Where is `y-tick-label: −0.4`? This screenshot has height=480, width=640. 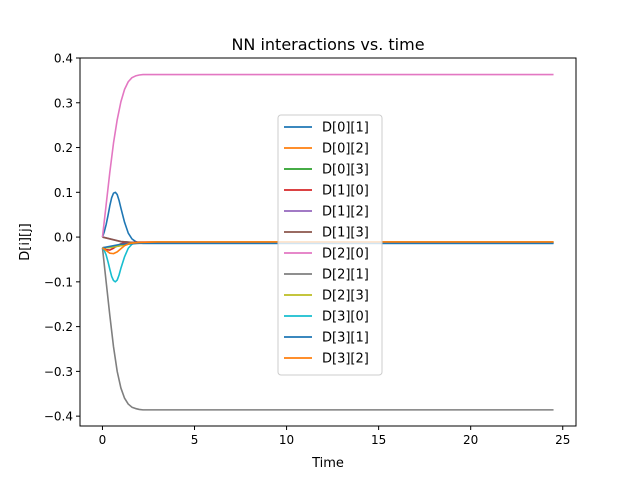
y-tick-label: −0.4 is located at coordinates (58, 417).